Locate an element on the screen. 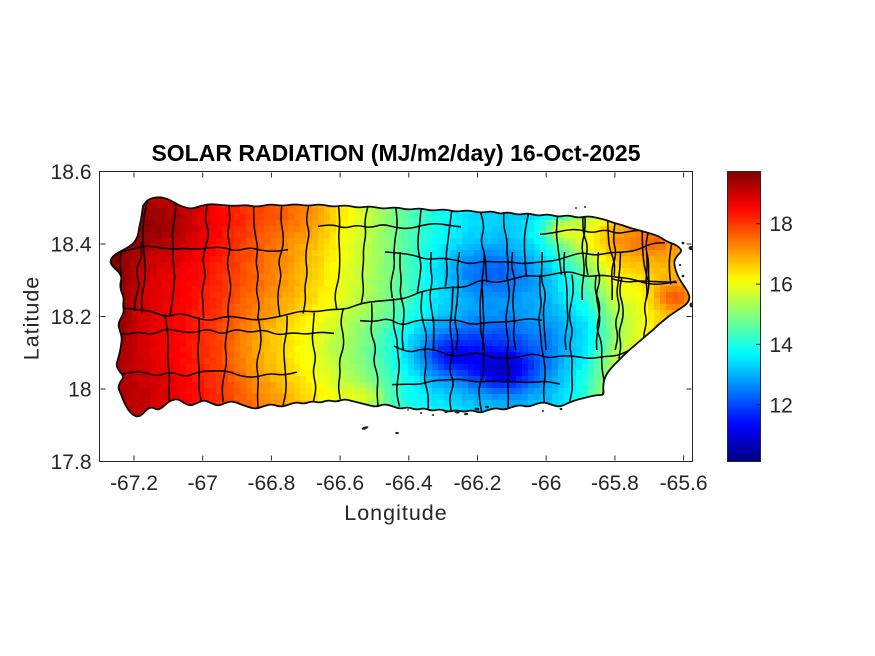  svg-text: 17.8 is located at coordinates (71, 462).